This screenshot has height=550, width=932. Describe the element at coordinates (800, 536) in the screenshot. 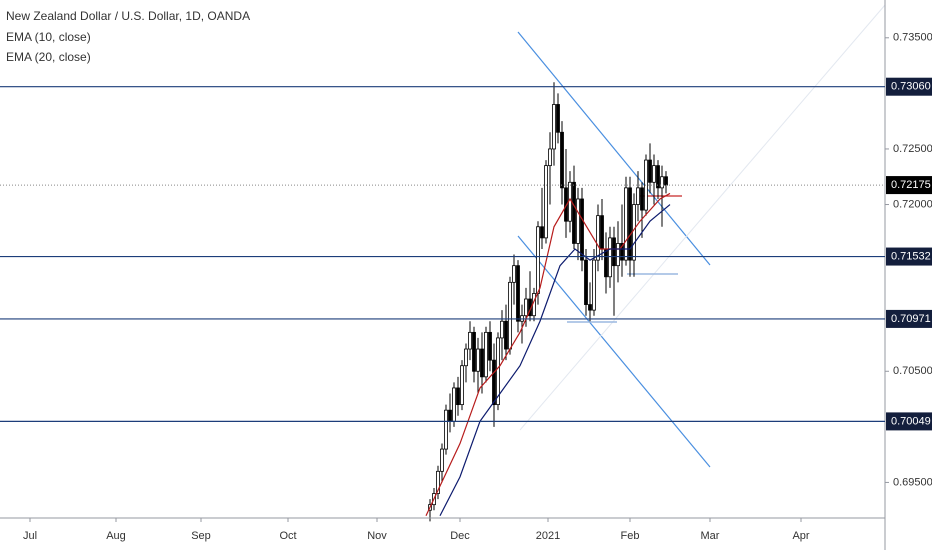

I see `x-tick-label: Apr` at that location.